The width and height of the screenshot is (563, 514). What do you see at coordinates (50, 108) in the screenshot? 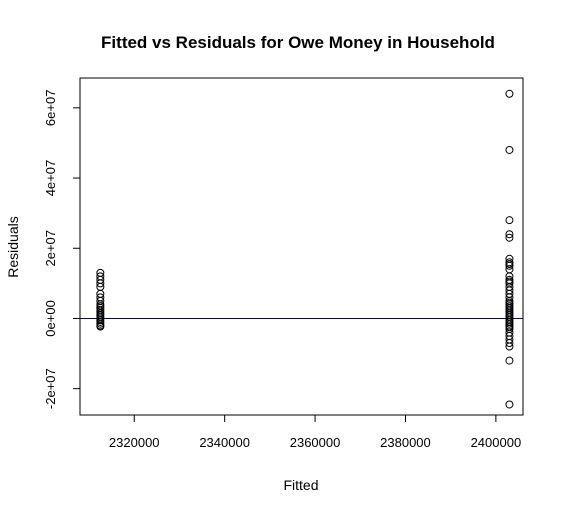
I see `y-tick-label: 6e+07` at bounding box center [50, 108].